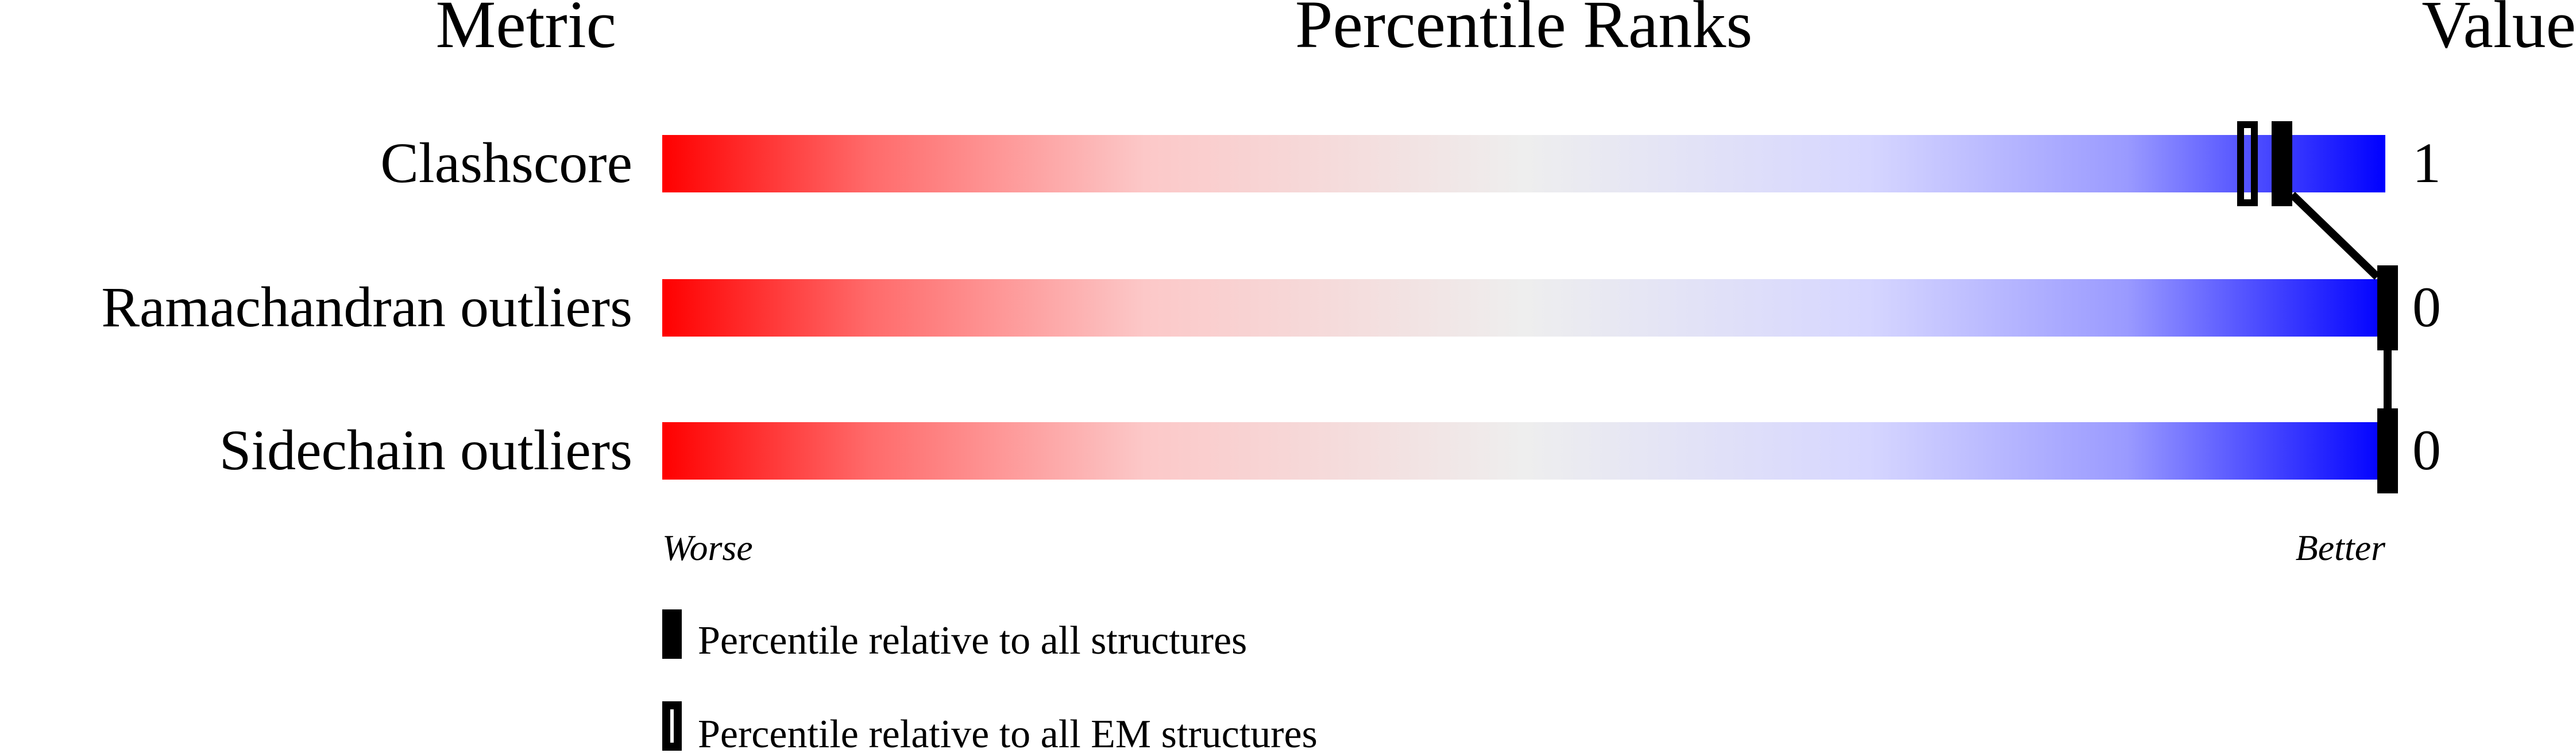 The width and height of the screenshot is (2576, 753). I want to click on metric-label: Sidechain outliers, so click(425, 450).